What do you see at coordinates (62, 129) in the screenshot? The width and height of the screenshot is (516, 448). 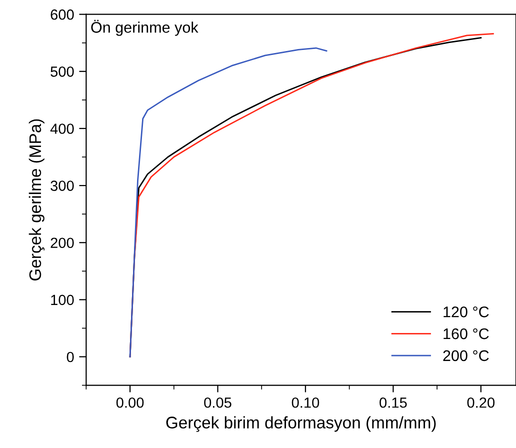 I see `y-tick-label: 400` at bounding box center [62, 129].